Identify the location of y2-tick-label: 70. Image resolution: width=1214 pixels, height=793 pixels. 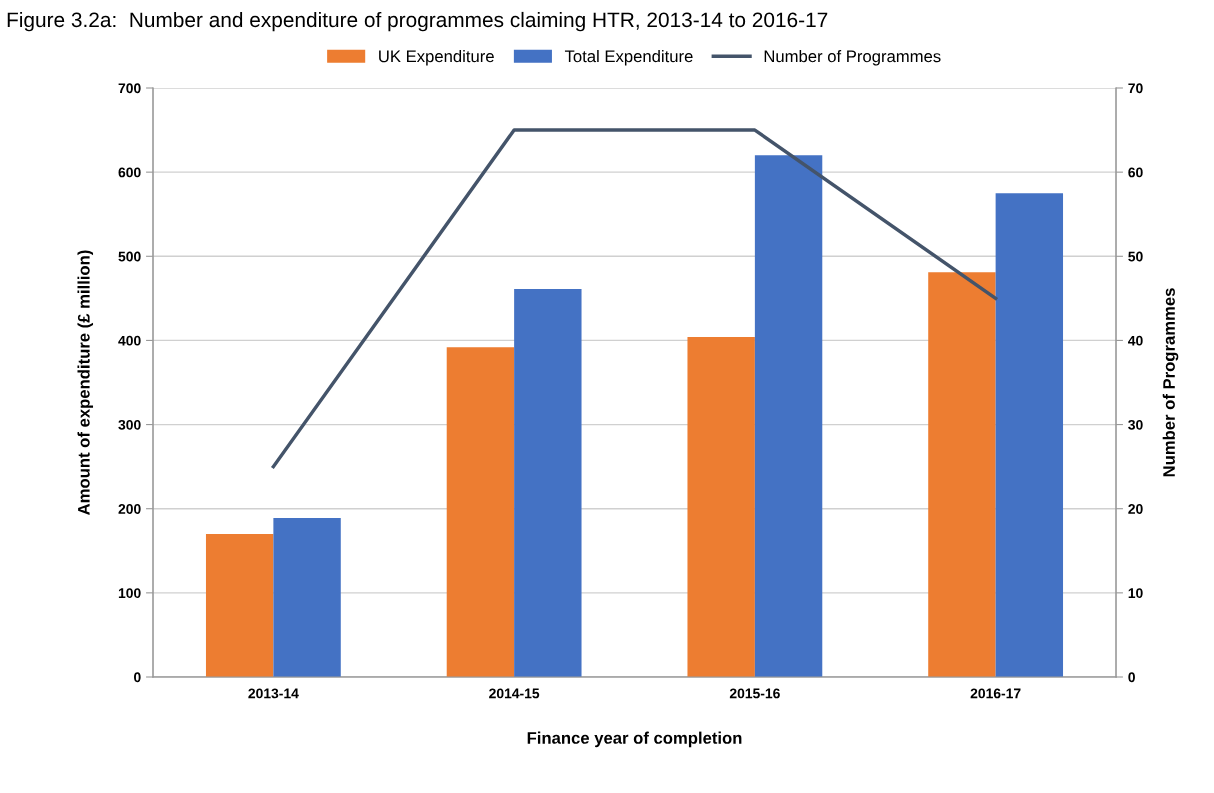
(1135, 88).